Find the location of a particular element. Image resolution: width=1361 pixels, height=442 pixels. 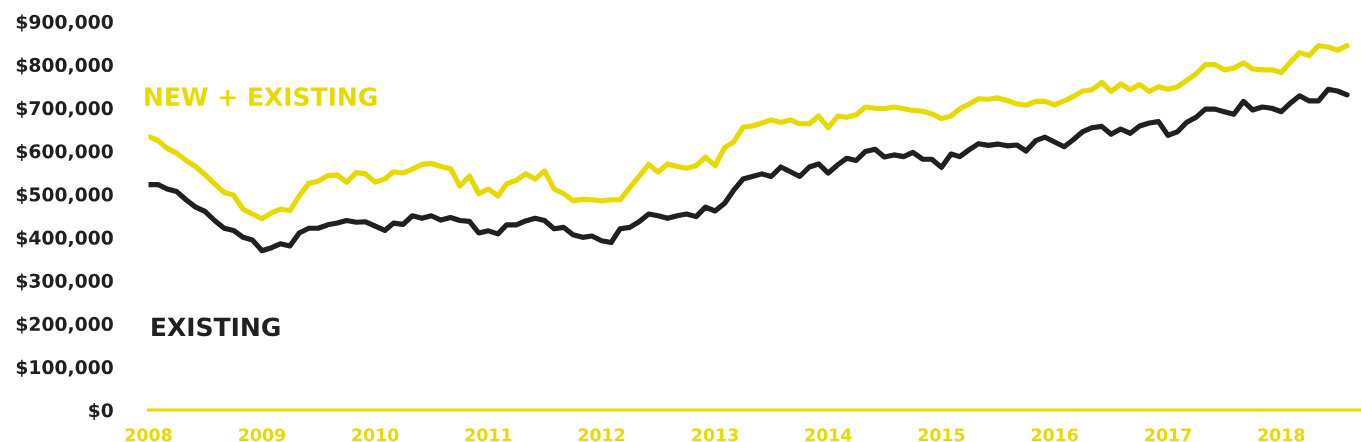

x-tick-label: 2016 is located at coordinates (1054, 435).